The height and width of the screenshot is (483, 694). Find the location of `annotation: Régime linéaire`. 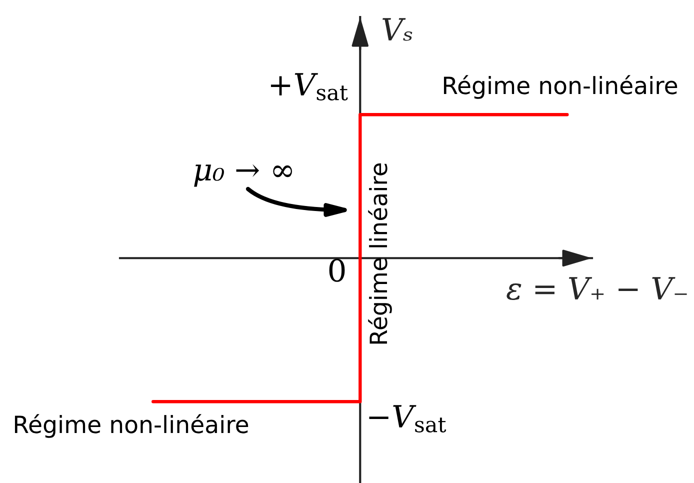

annotation: Régime linéaire is located at coordinates (380, 253).